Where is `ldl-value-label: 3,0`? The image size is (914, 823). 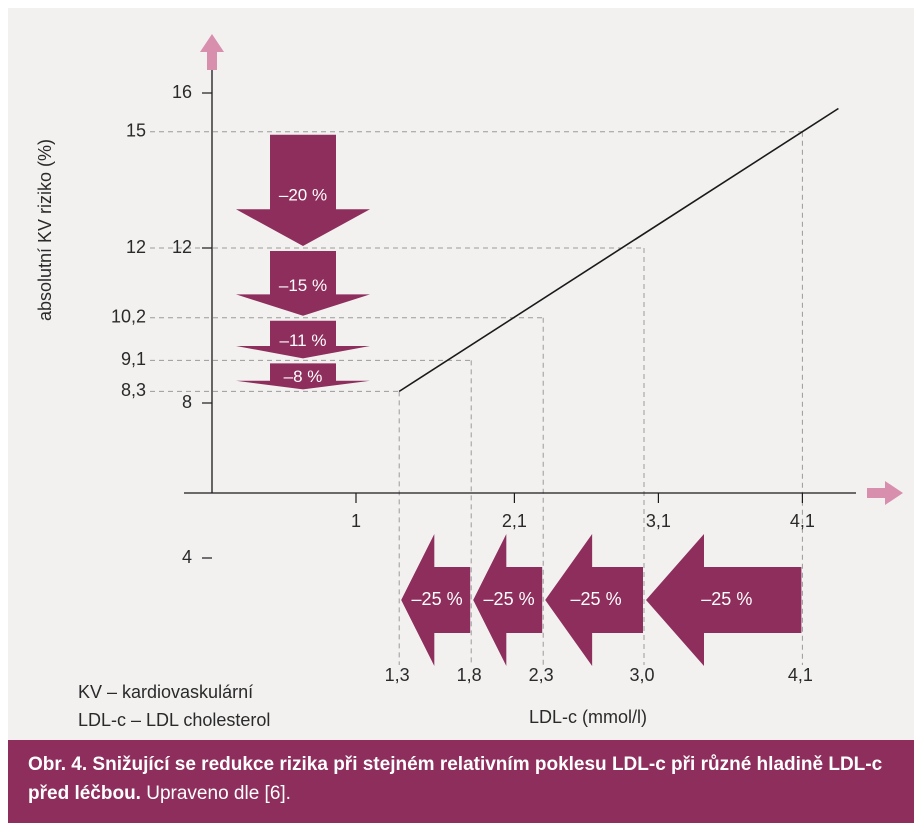
ldl-value-label: 3,0 is located at coordinates (641, 675).